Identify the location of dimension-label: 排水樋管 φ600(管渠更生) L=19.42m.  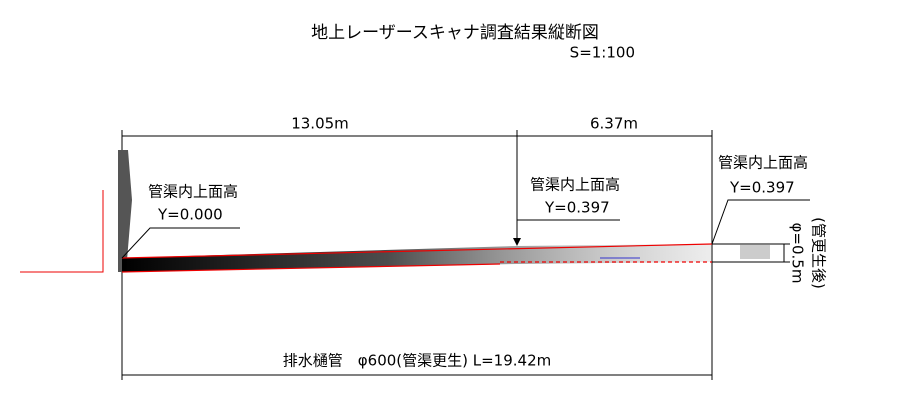
(417, 361).